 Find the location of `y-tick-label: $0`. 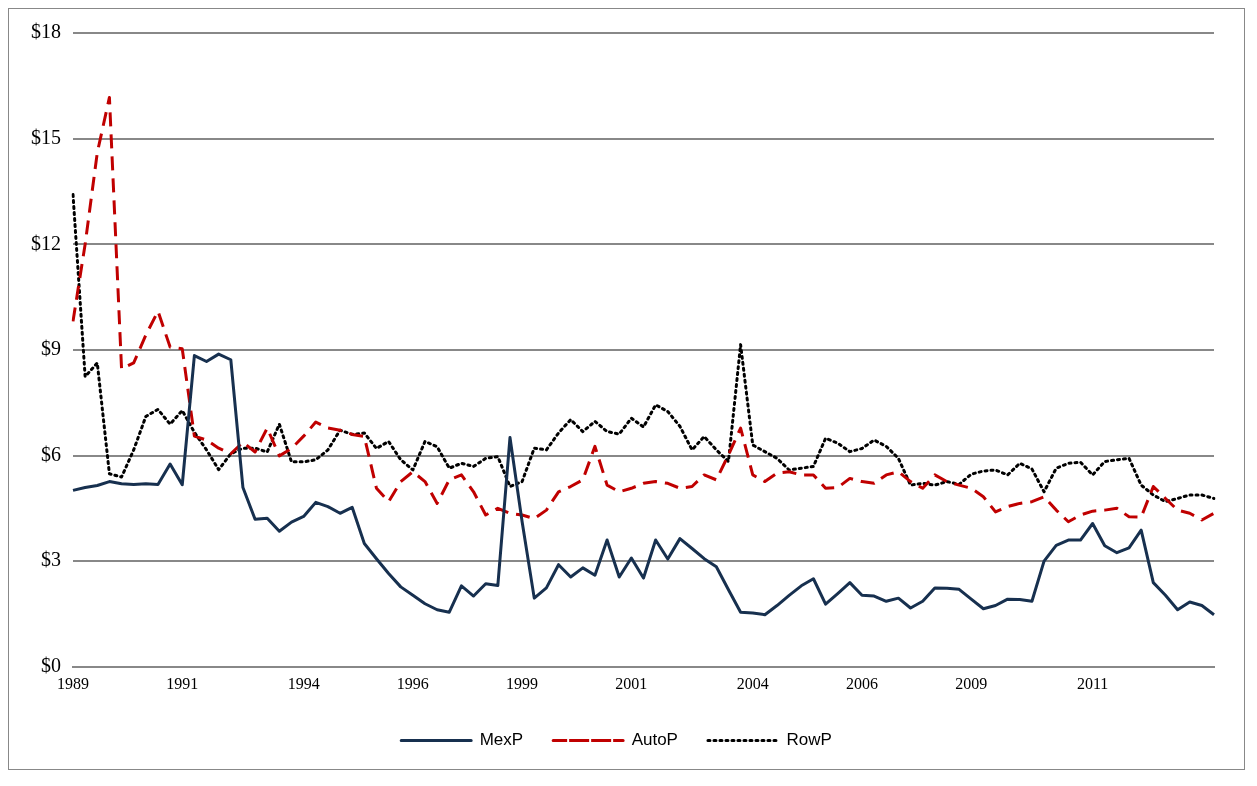

y-tick-label: $0 is located at coordinates (51, 665).